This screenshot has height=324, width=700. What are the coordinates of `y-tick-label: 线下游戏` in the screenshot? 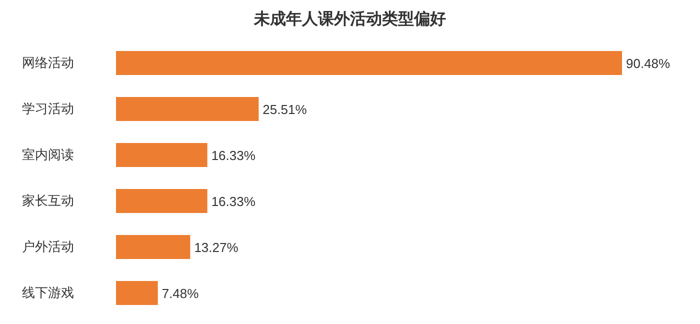 It's located at (48, 292).